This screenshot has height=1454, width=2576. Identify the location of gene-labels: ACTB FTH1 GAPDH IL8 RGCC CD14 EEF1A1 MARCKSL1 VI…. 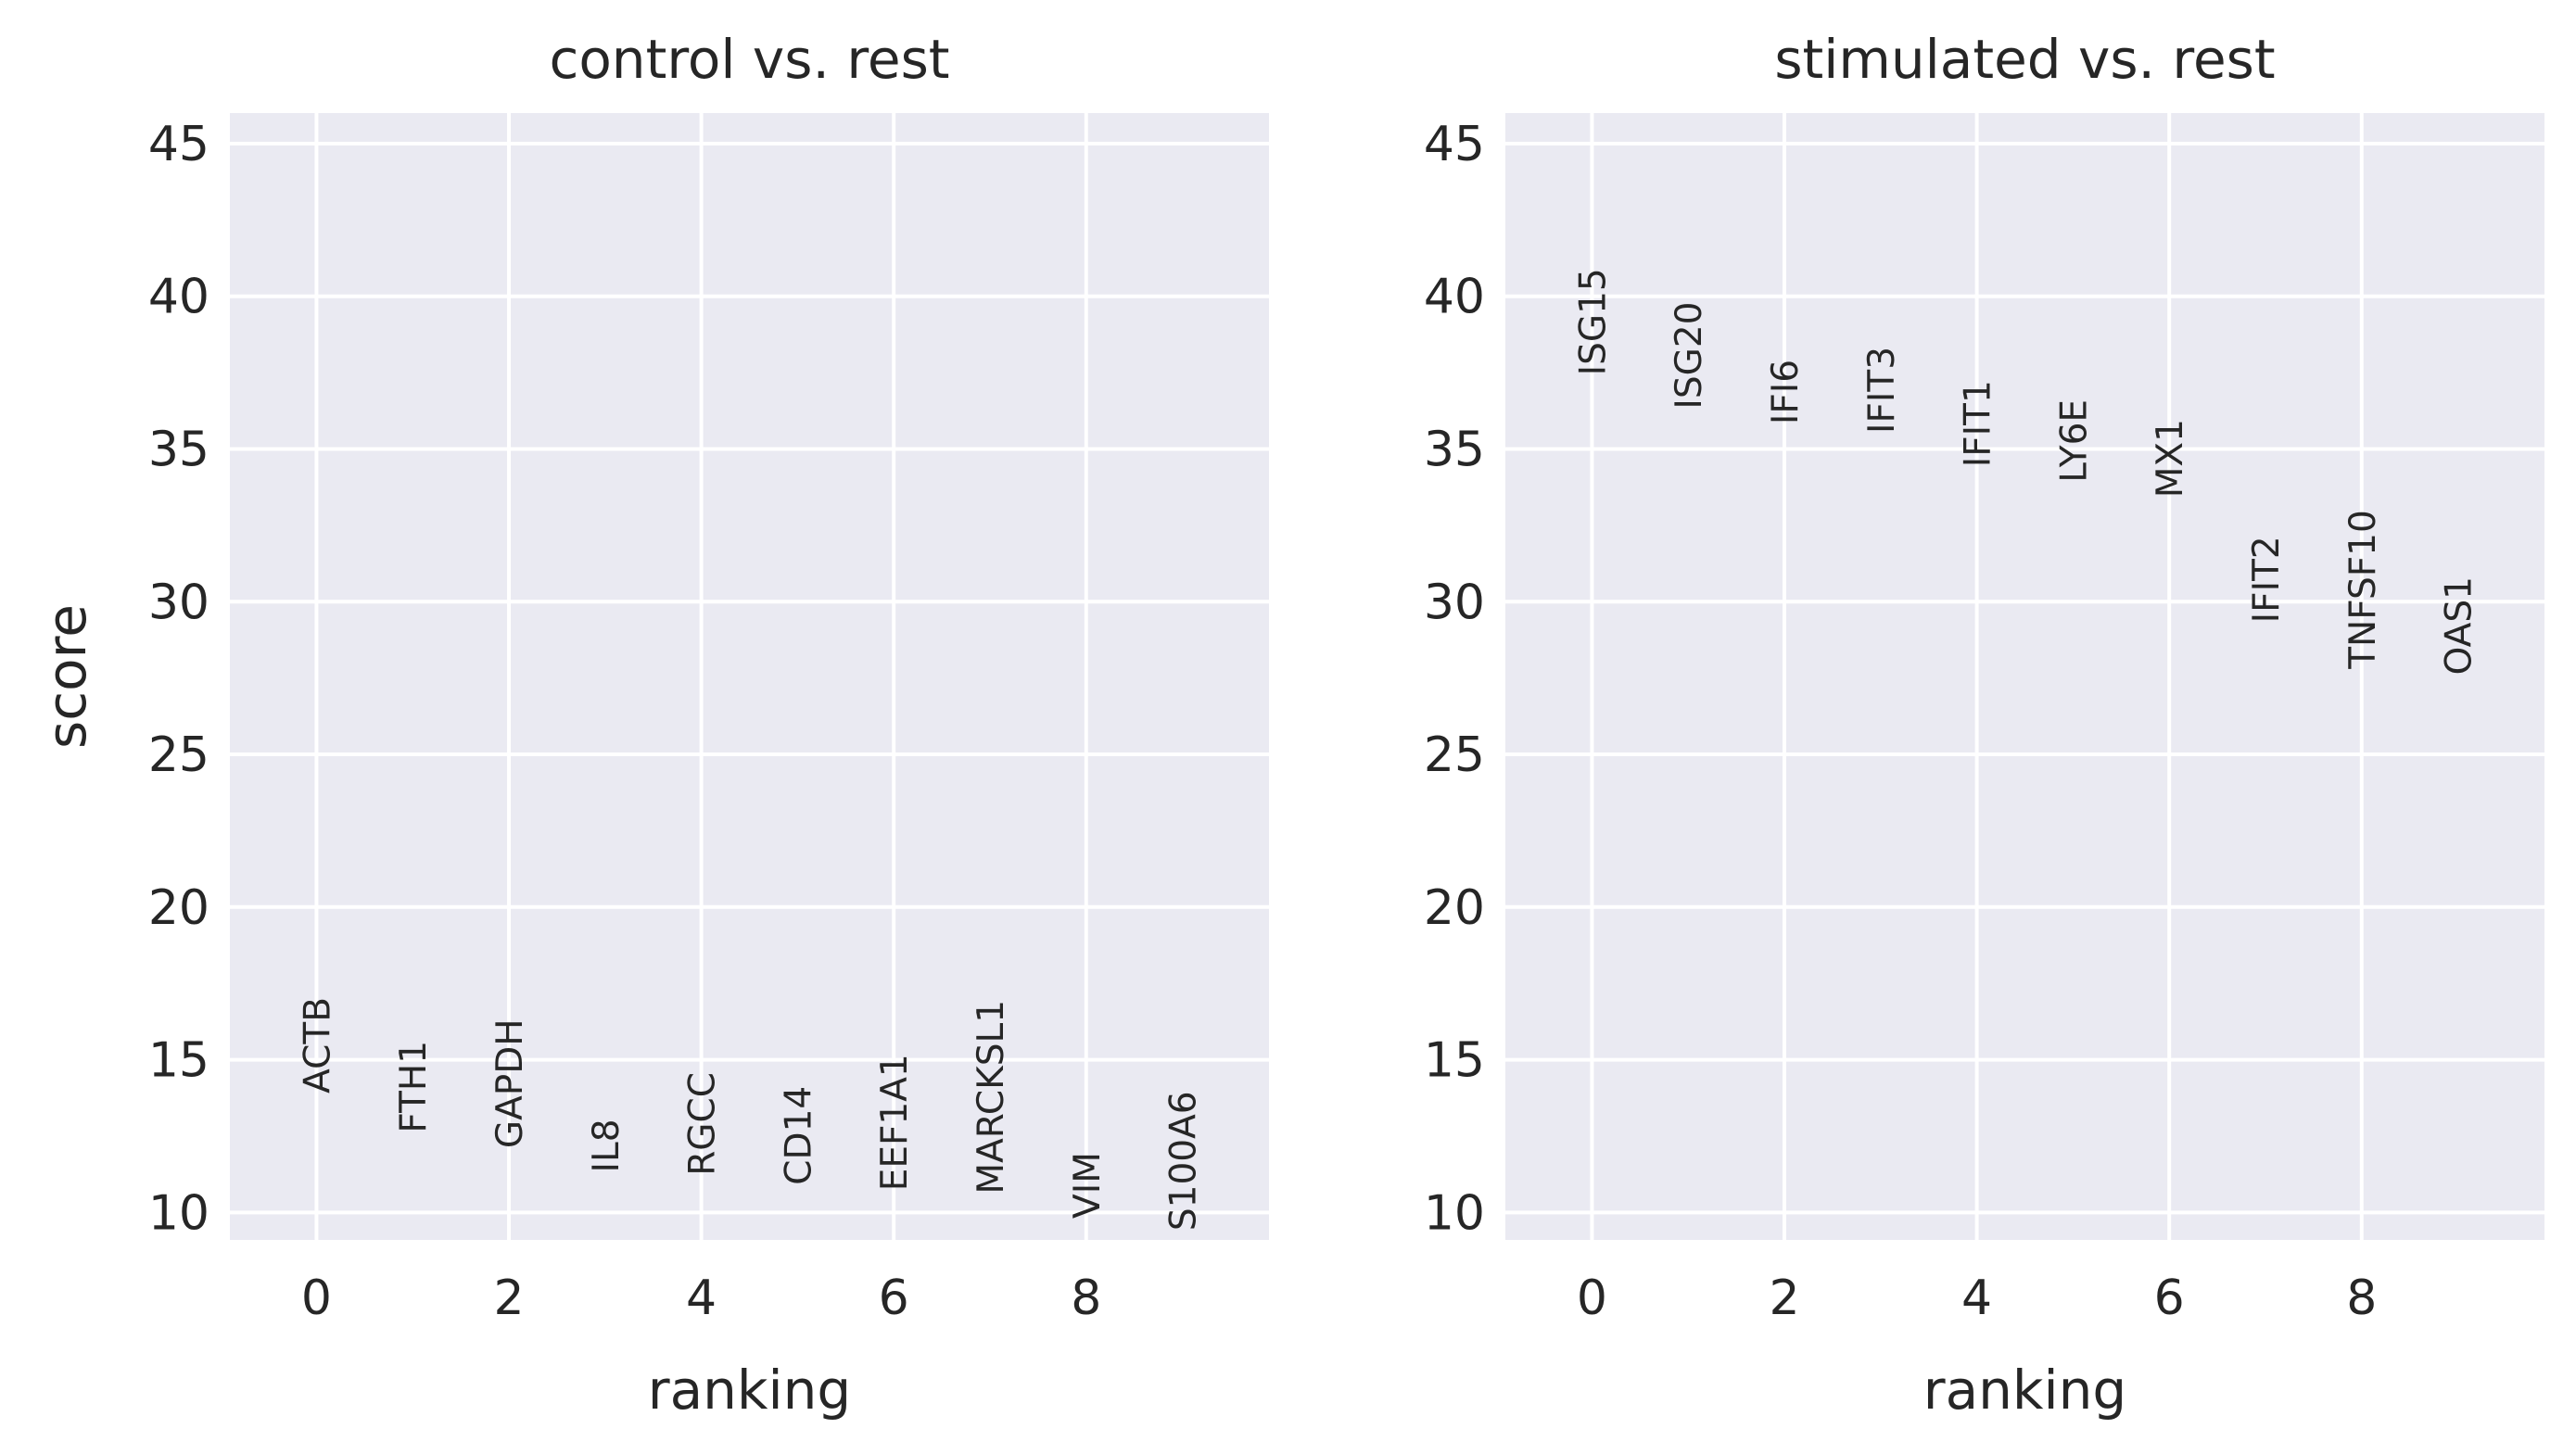
(750, 1114).